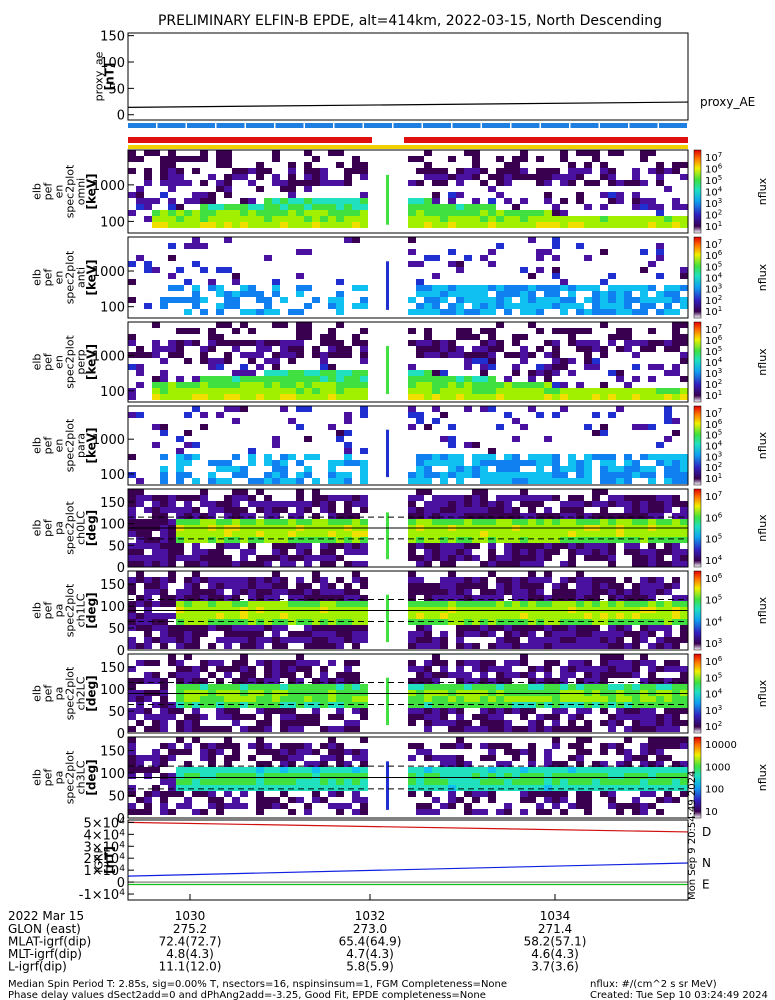 This screenshot has width=775, height=1000. I want to click on colorbar-tick-label: 104, so click(714, 278).